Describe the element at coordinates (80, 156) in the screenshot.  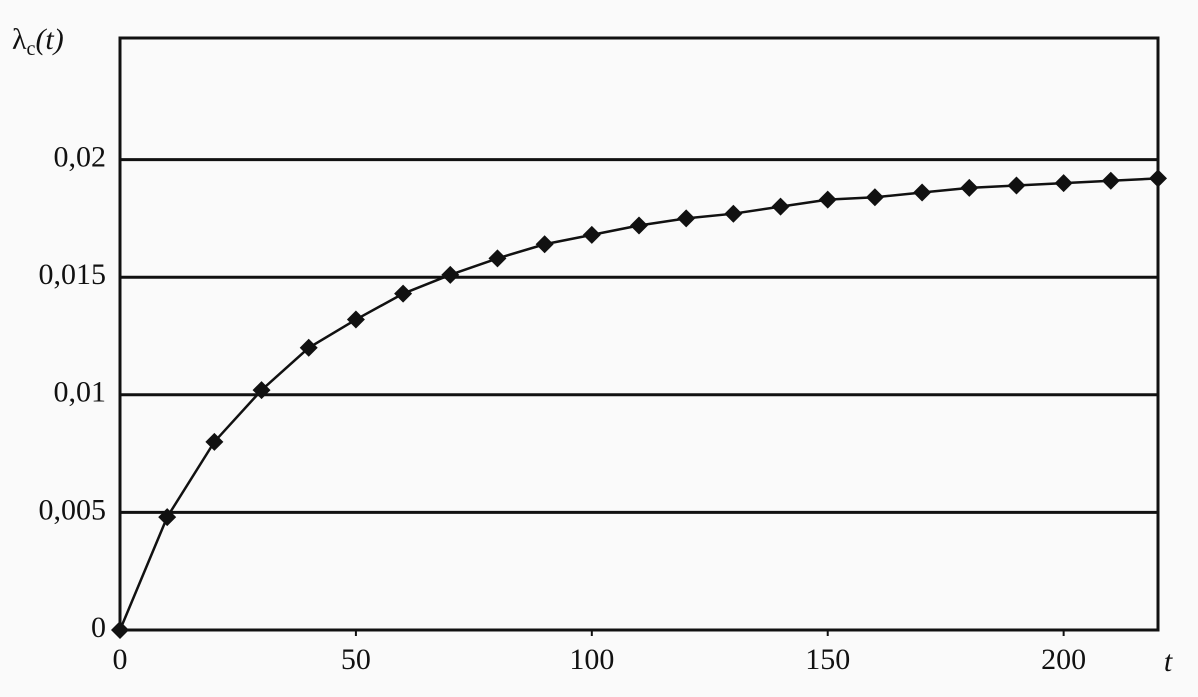
I see `y-tick-label: 0,02` at that location.